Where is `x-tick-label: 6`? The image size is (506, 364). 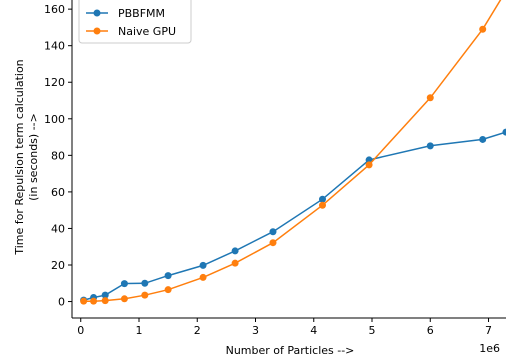
x-tick-label: 6 is located at coordinates (430, 330).